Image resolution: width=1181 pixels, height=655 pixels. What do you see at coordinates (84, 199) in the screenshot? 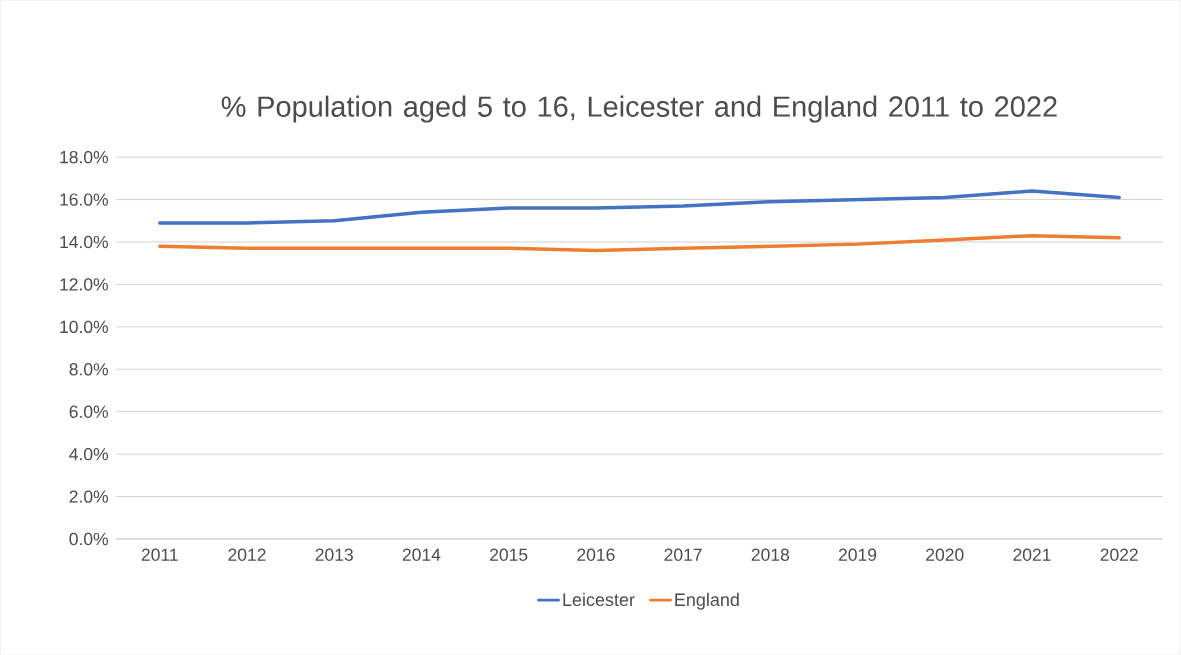
I see `y-tick-label: 16.0%` at bounding box center [84, 199].